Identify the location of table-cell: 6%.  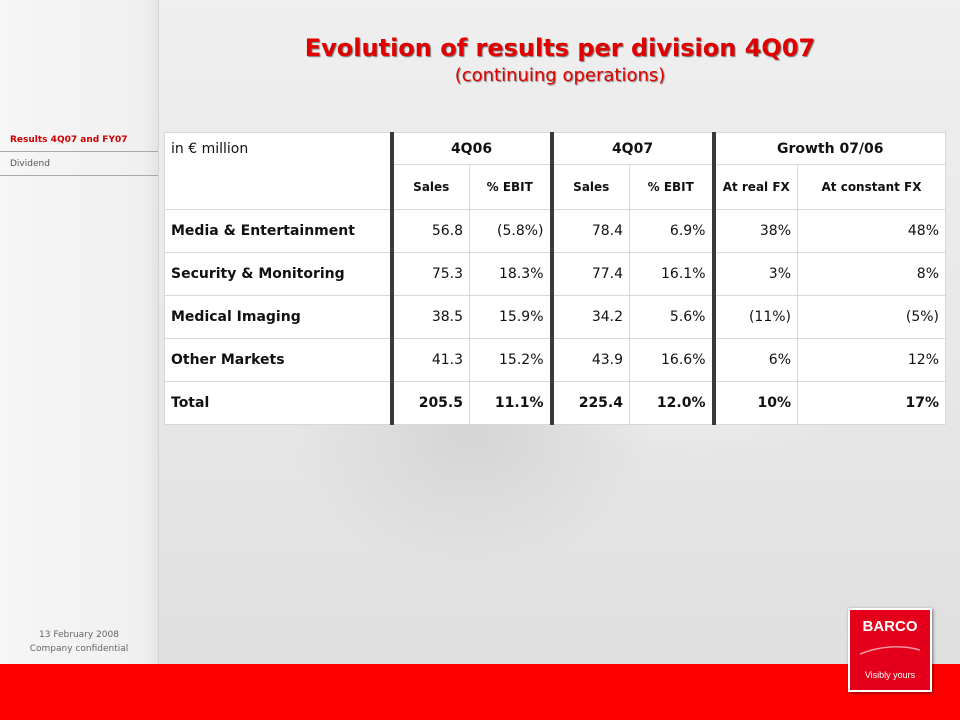
(754, 360).